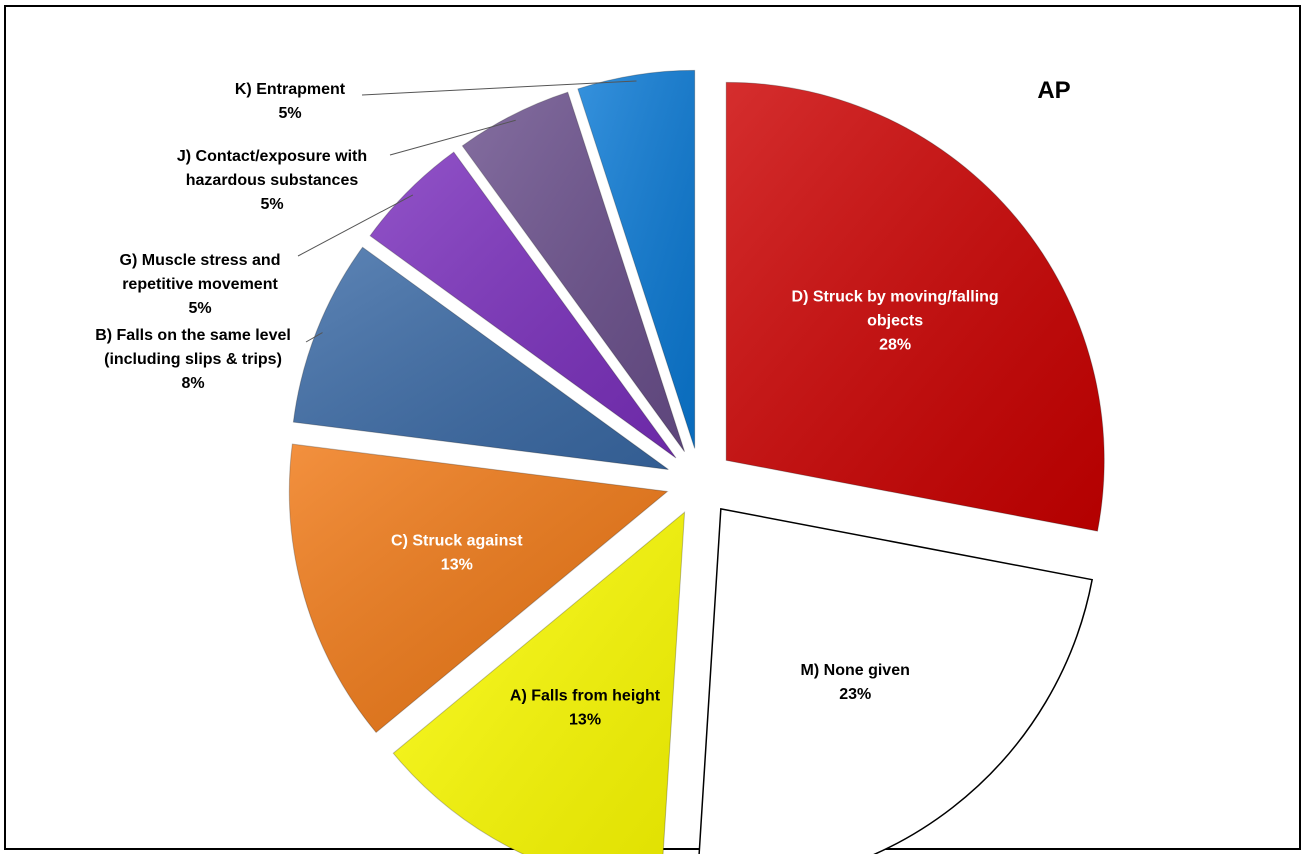  Describe the element at coordinates (585, 696) in the screenshot. I see `slice-label-line: A) Falls from height` at that location.